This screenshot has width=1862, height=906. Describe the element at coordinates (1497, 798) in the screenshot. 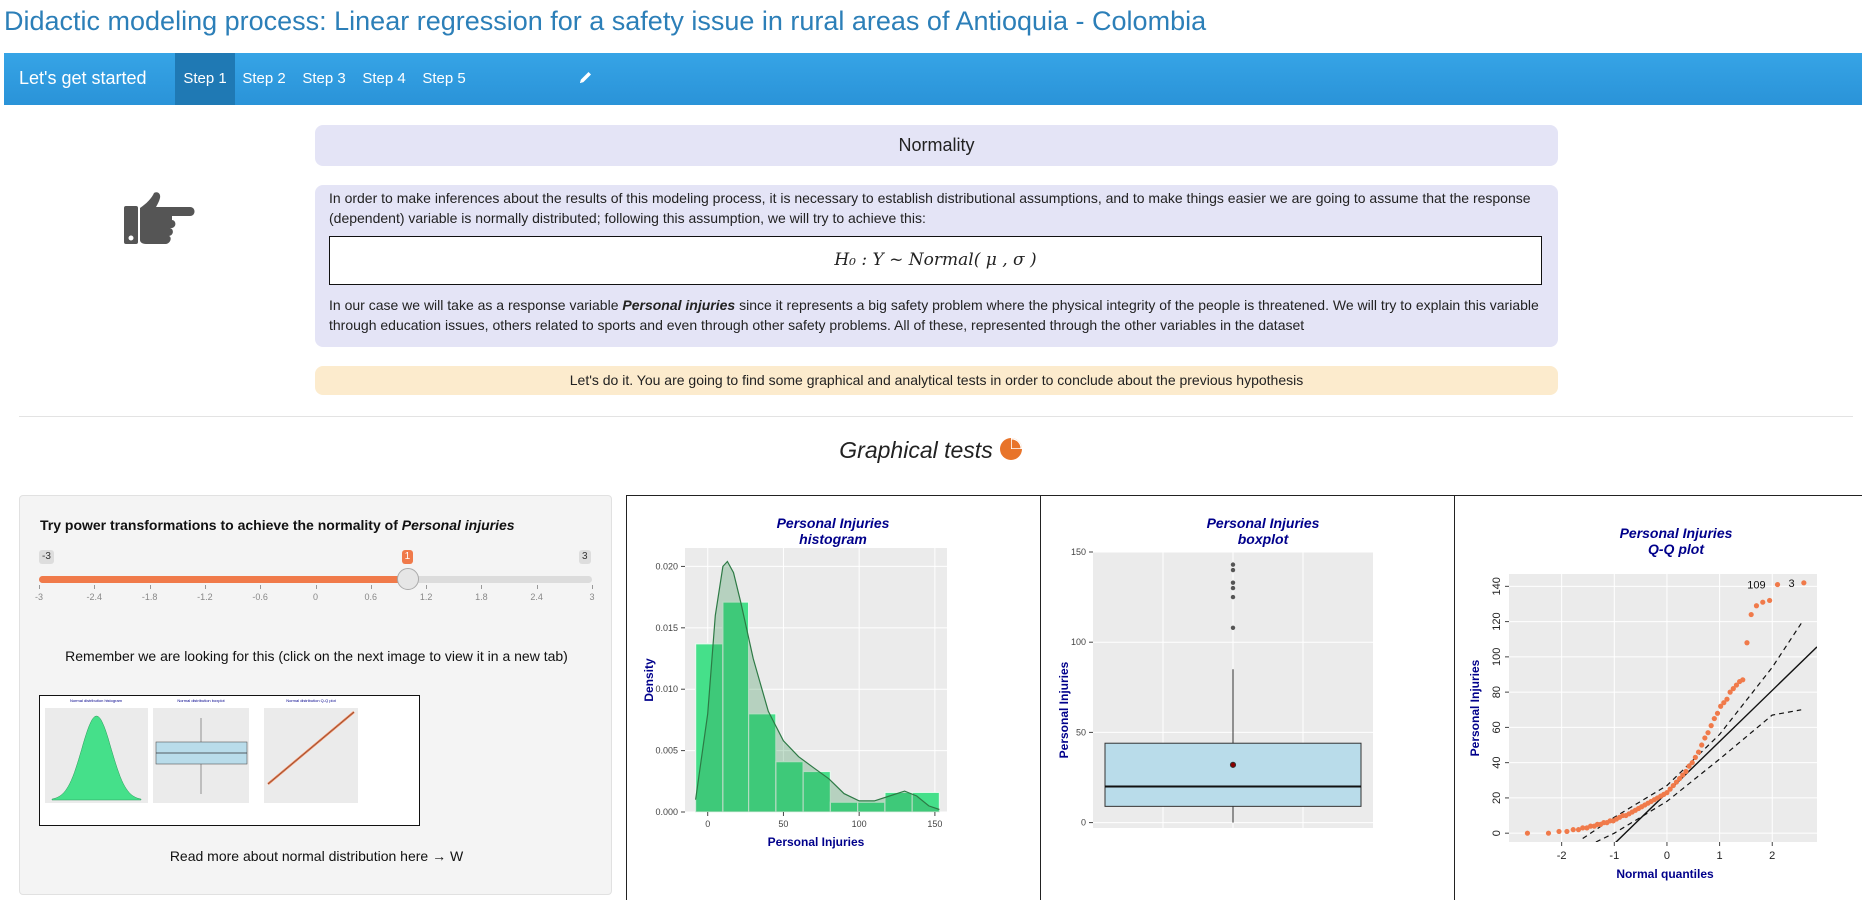

I see `y-tick-label: 20` at that location.